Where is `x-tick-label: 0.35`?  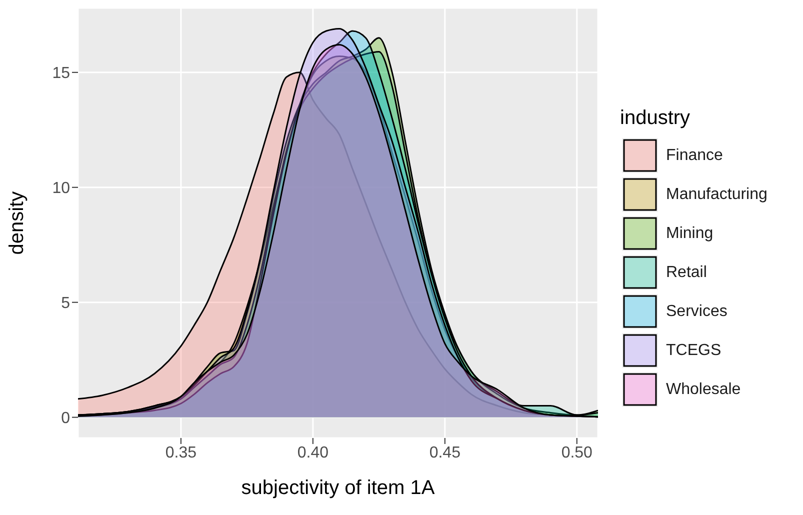
x-tick-label: 0.35 is located at coordinates (181, 453).